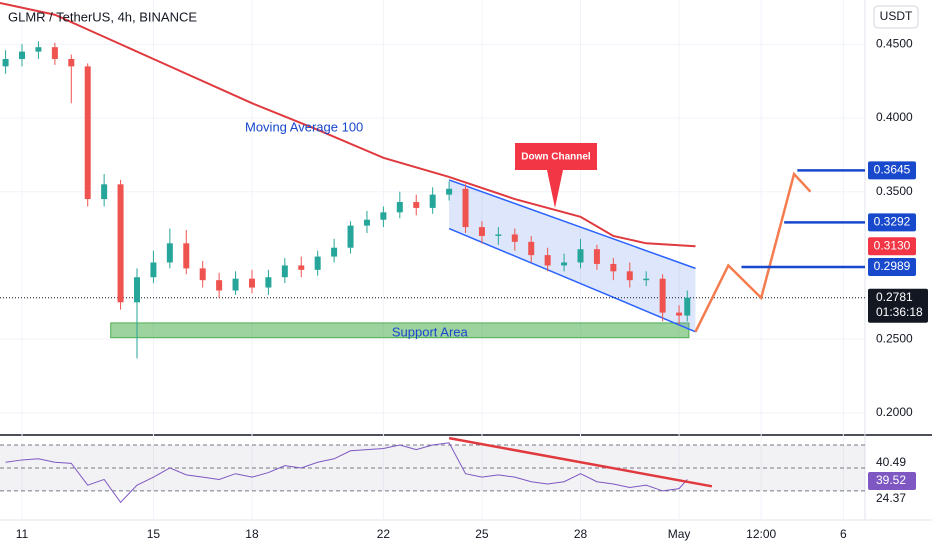  I want to click on x-tick-label: 28, so click(581, 534).